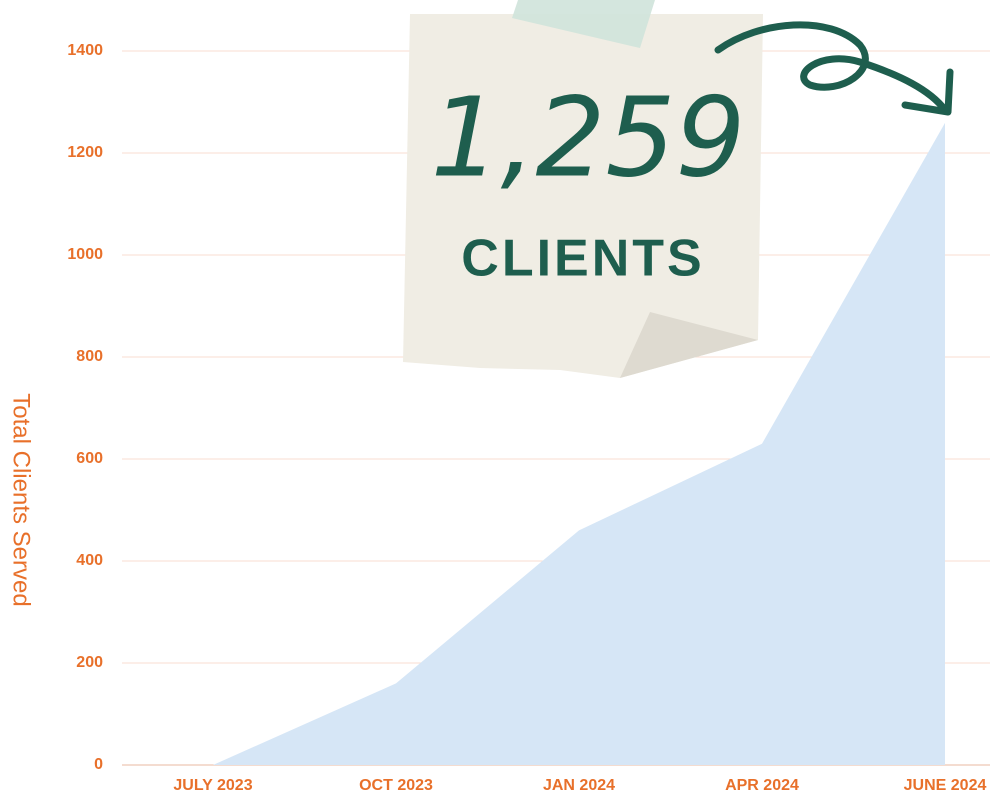 This screenshot has height=799, width=990. I want to click on y-axis-label: Total Clients Served, so click(21, 499).